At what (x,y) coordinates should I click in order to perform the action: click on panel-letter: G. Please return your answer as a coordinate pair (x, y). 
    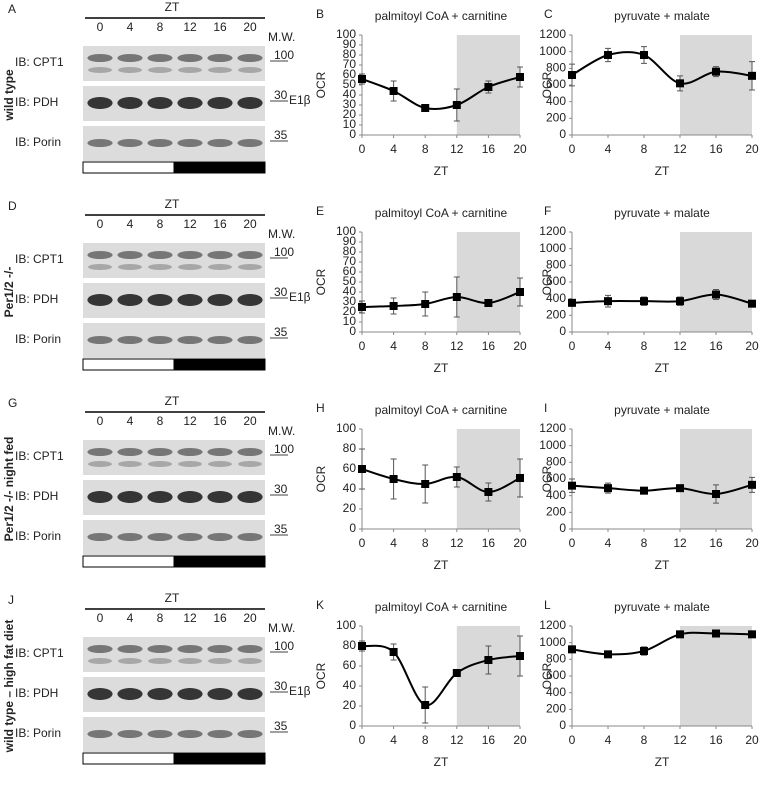
    Looking at the image, I should click on (12, 403).